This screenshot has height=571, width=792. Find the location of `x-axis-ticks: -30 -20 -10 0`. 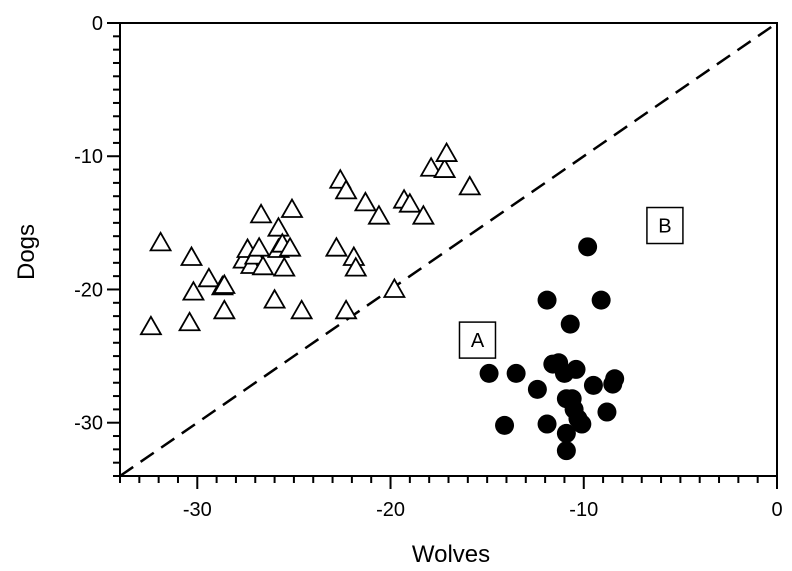

x-axis-ticks: -30 -20 -10 0 is located at coordinates (451, 498).